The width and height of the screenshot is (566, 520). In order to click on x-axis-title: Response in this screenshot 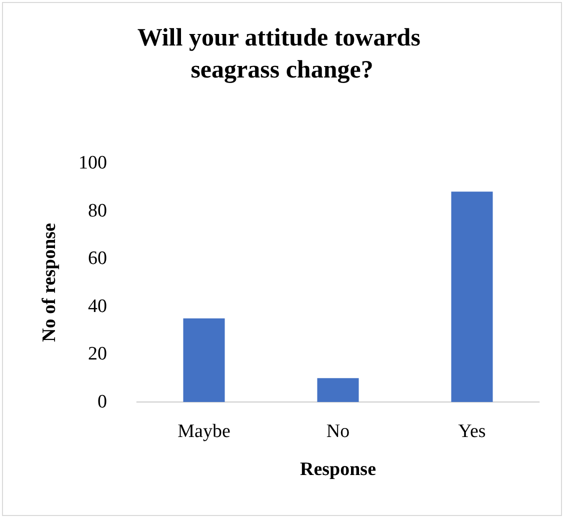, I will do `click(338, 469)`.